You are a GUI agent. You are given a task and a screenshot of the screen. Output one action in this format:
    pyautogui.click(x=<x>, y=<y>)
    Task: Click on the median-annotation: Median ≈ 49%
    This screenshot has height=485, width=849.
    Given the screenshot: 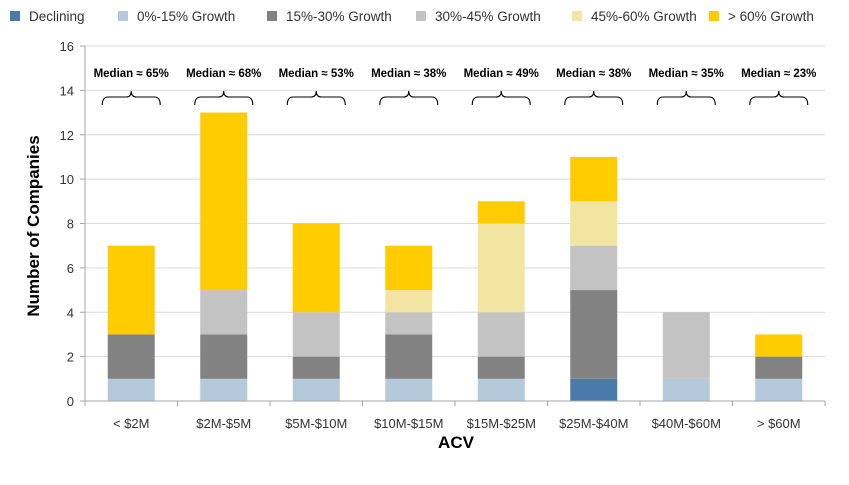 What is the action you would take?
    pyautogui.click(x=501, y=87)
    